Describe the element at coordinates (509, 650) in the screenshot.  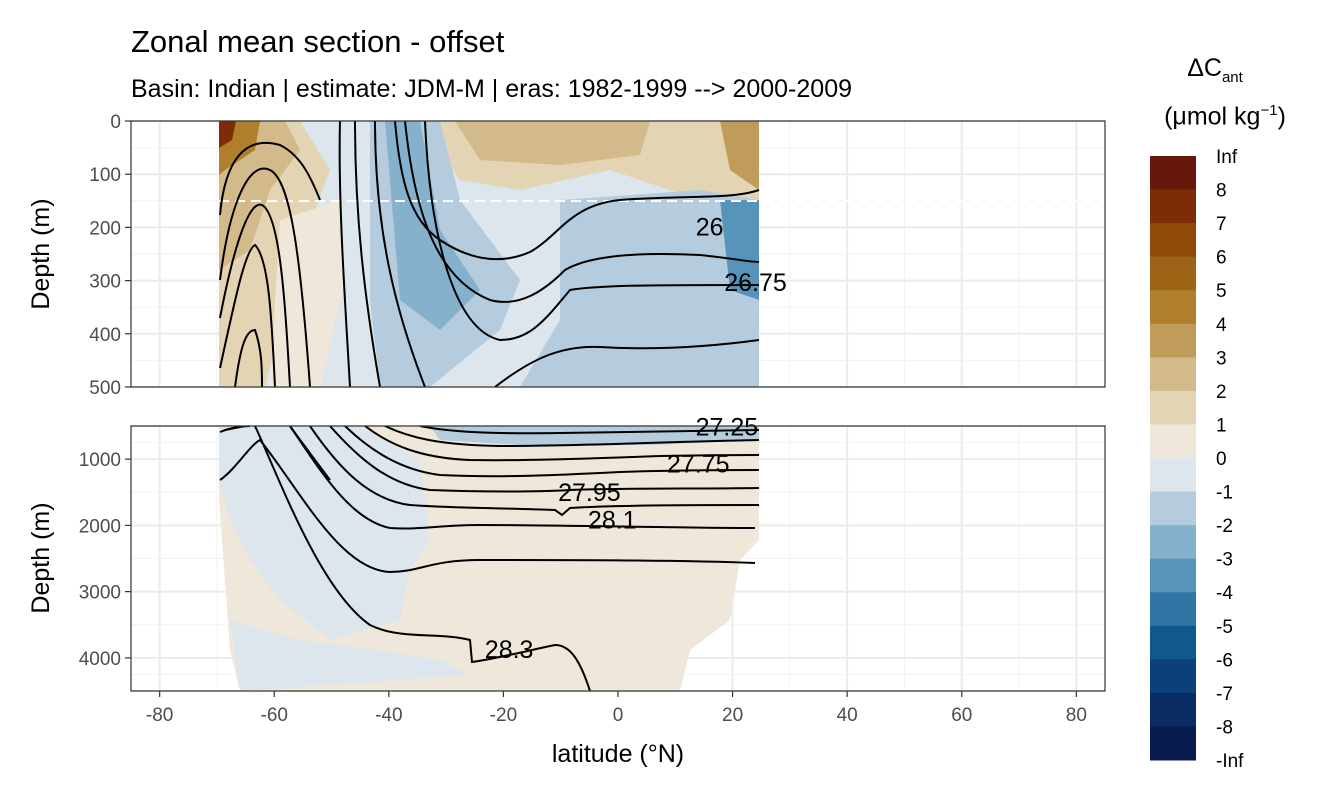
I see `contour-label: 28.3` at that location.